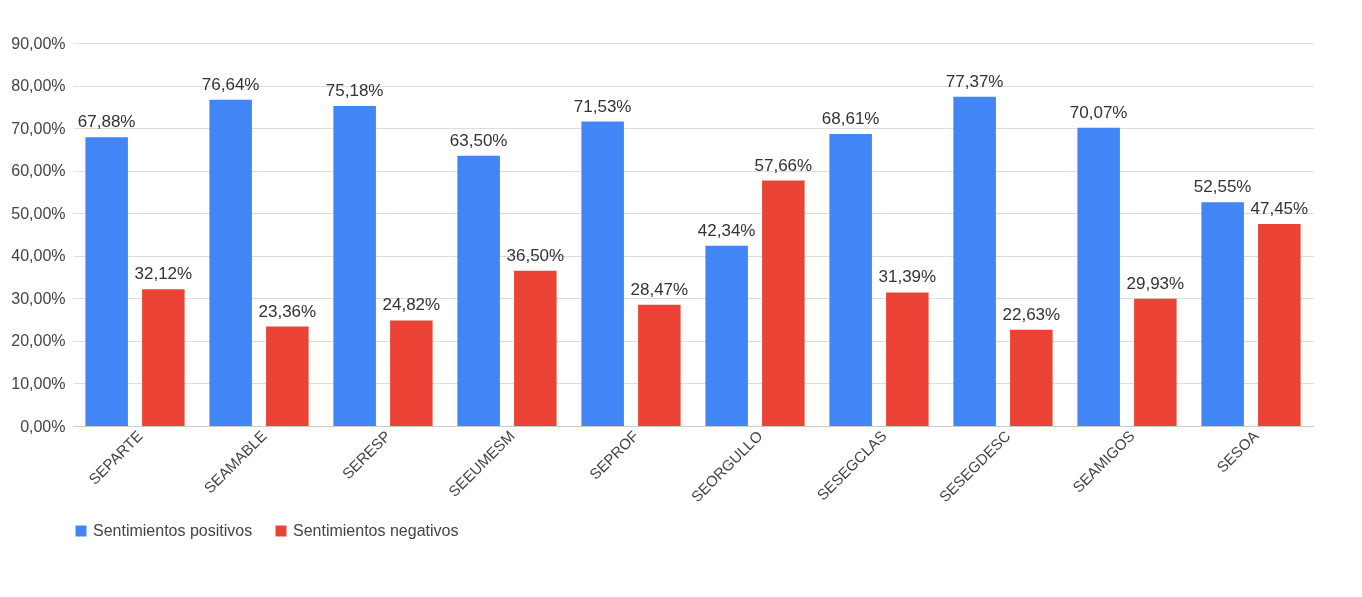 The width and height of the screenshot is (1362, 597). Describe the element at coordinates (354, 91) in the screenshot. I see `data-label: 75,18%` at that location.